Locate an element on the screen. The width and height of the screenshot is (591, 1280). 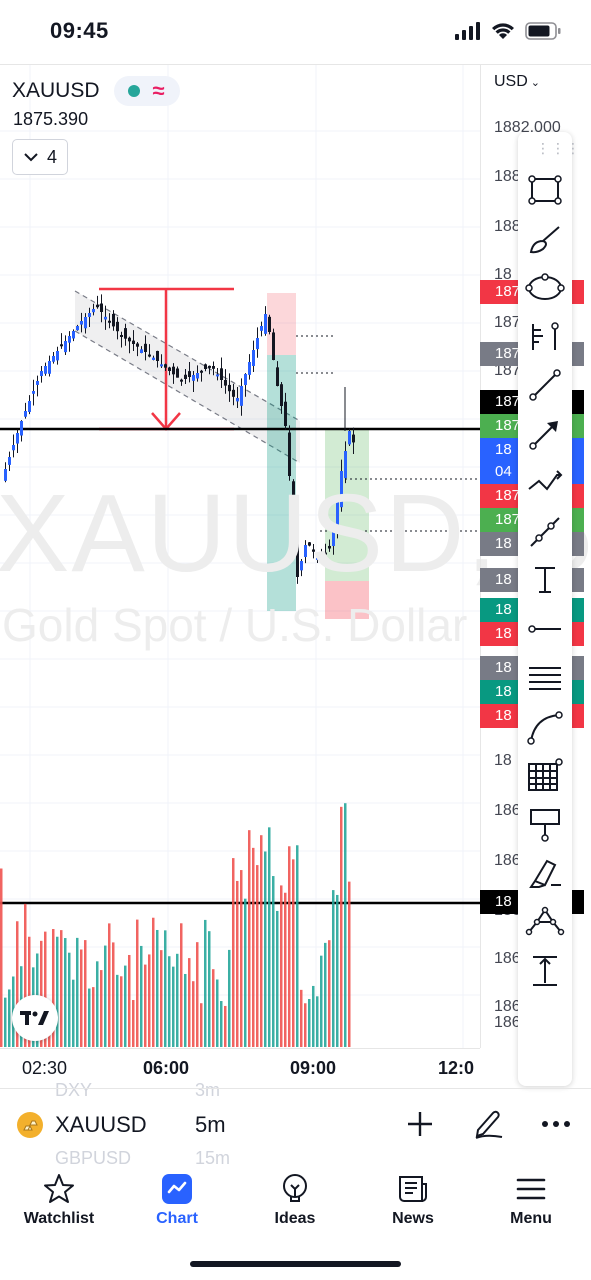
price-axis-label: 187 is located at coordinates (507, 370).